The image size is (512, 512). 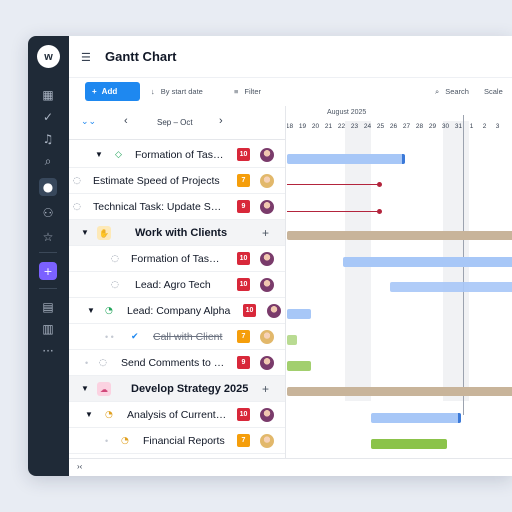 What do you see at coordinates (177, 337) in the screenshot?
I see `task-row: • • ✔ Call with Client 7` at bounding box center [177, 337].